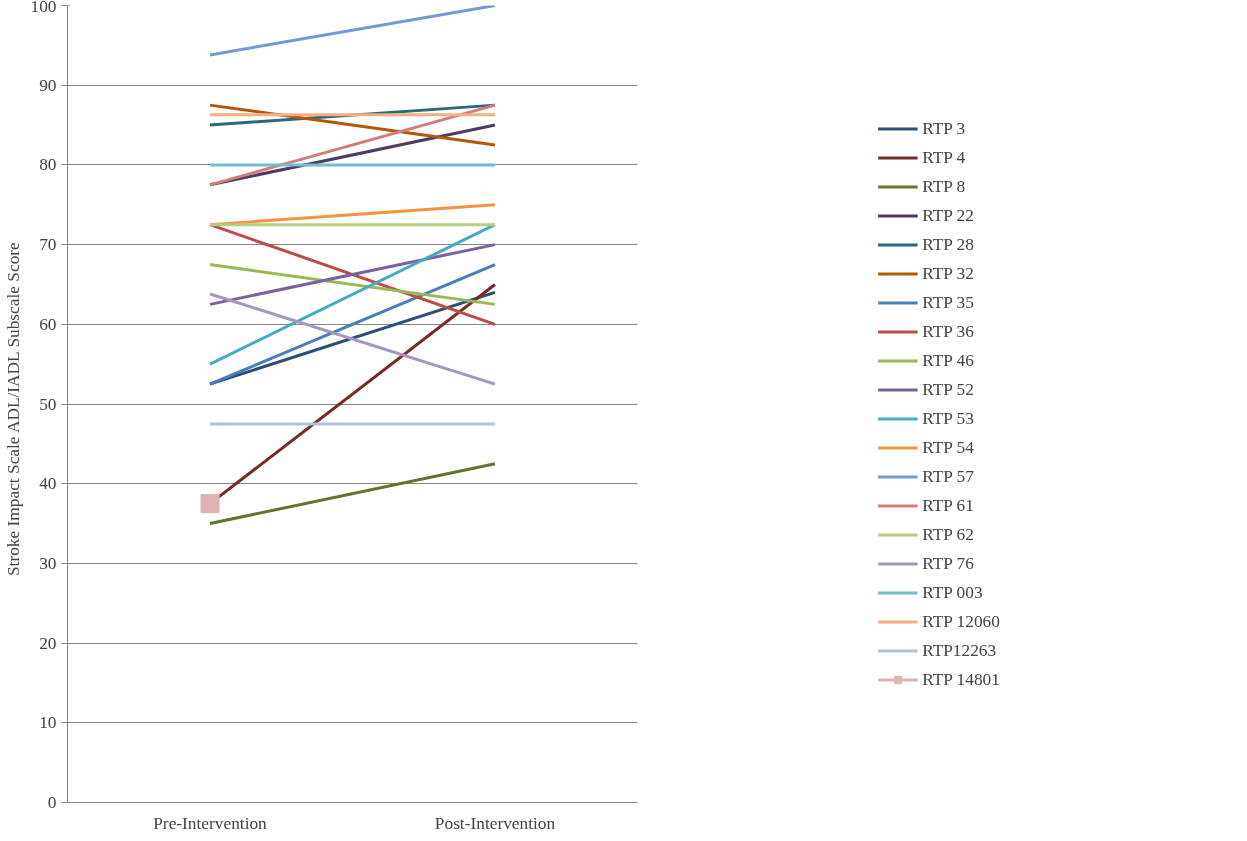 This screenshot has width=1247, height=841. Describe the element at coordinates (948, 447) in the screenshot. I see `legend-label: RTP 54` at that location.